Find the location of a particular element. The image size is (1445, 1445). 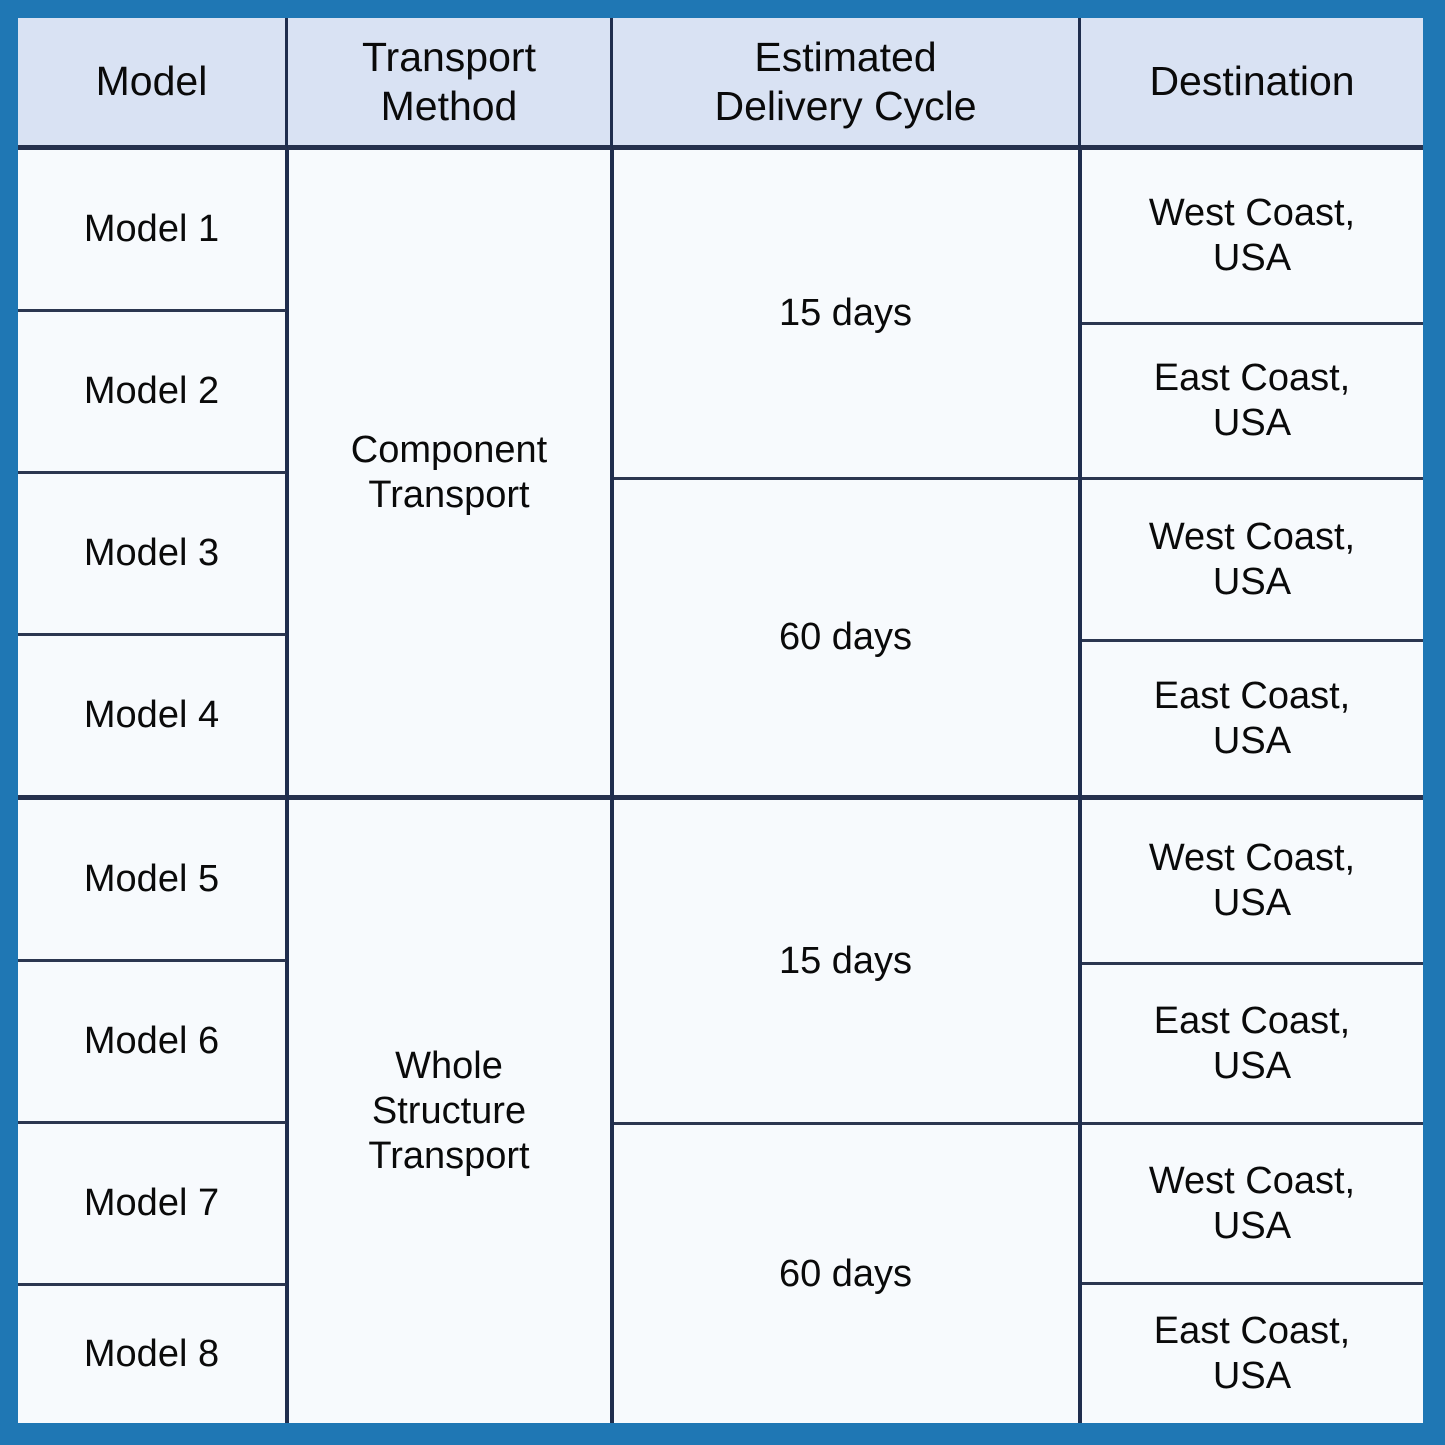

transport-method-line1: Whole is located at coordinates (449, 1066).